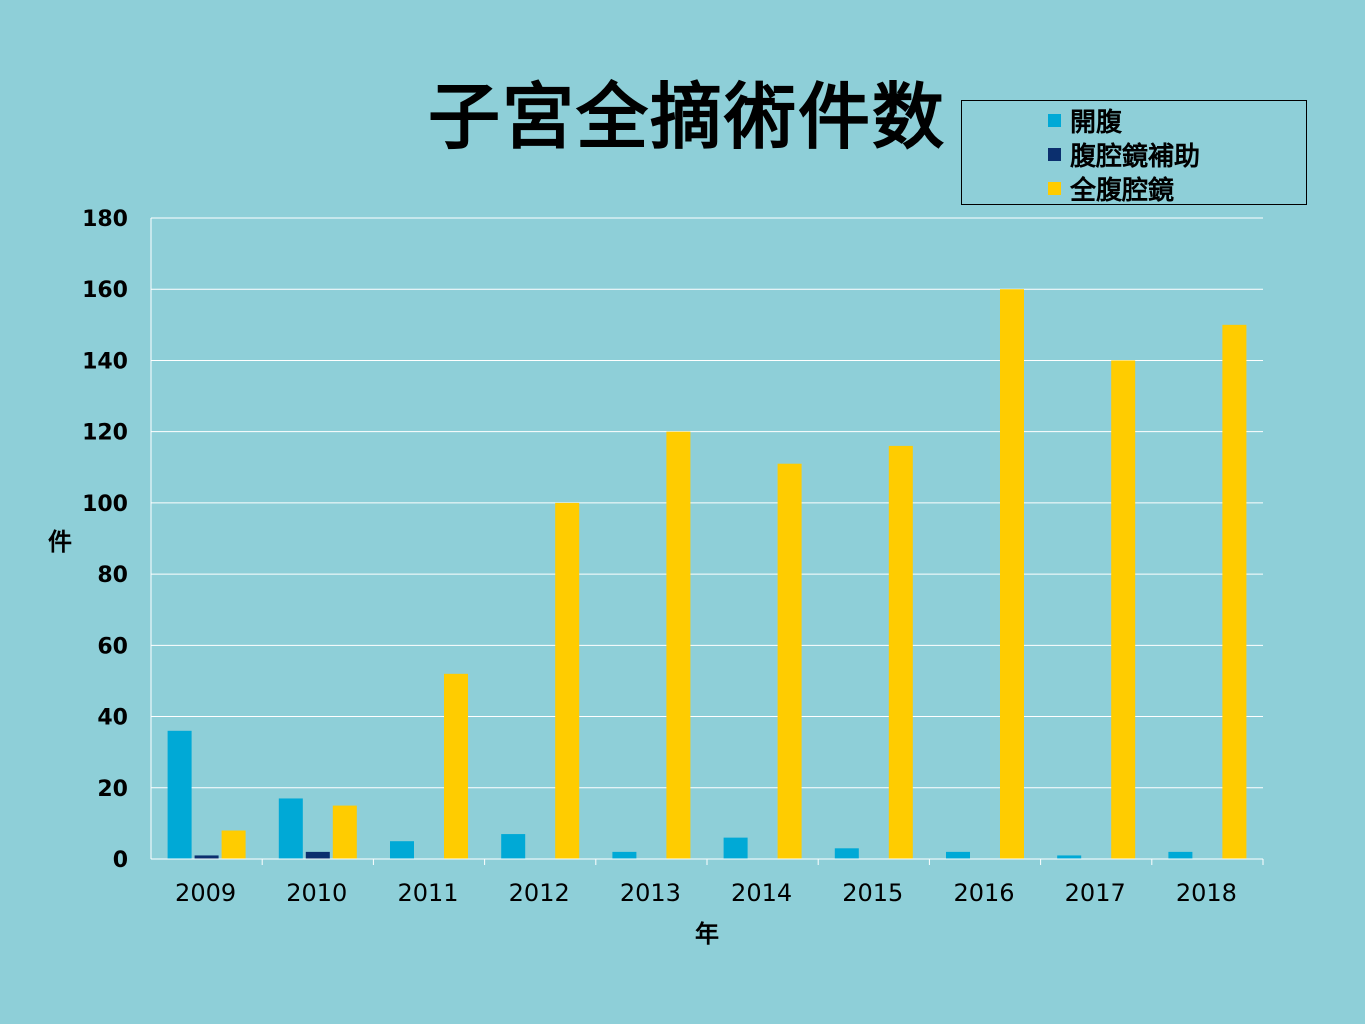 This screenshot has height=1024, width=1365. I want to click on x-tick-label: 2014, so click(761, 893).